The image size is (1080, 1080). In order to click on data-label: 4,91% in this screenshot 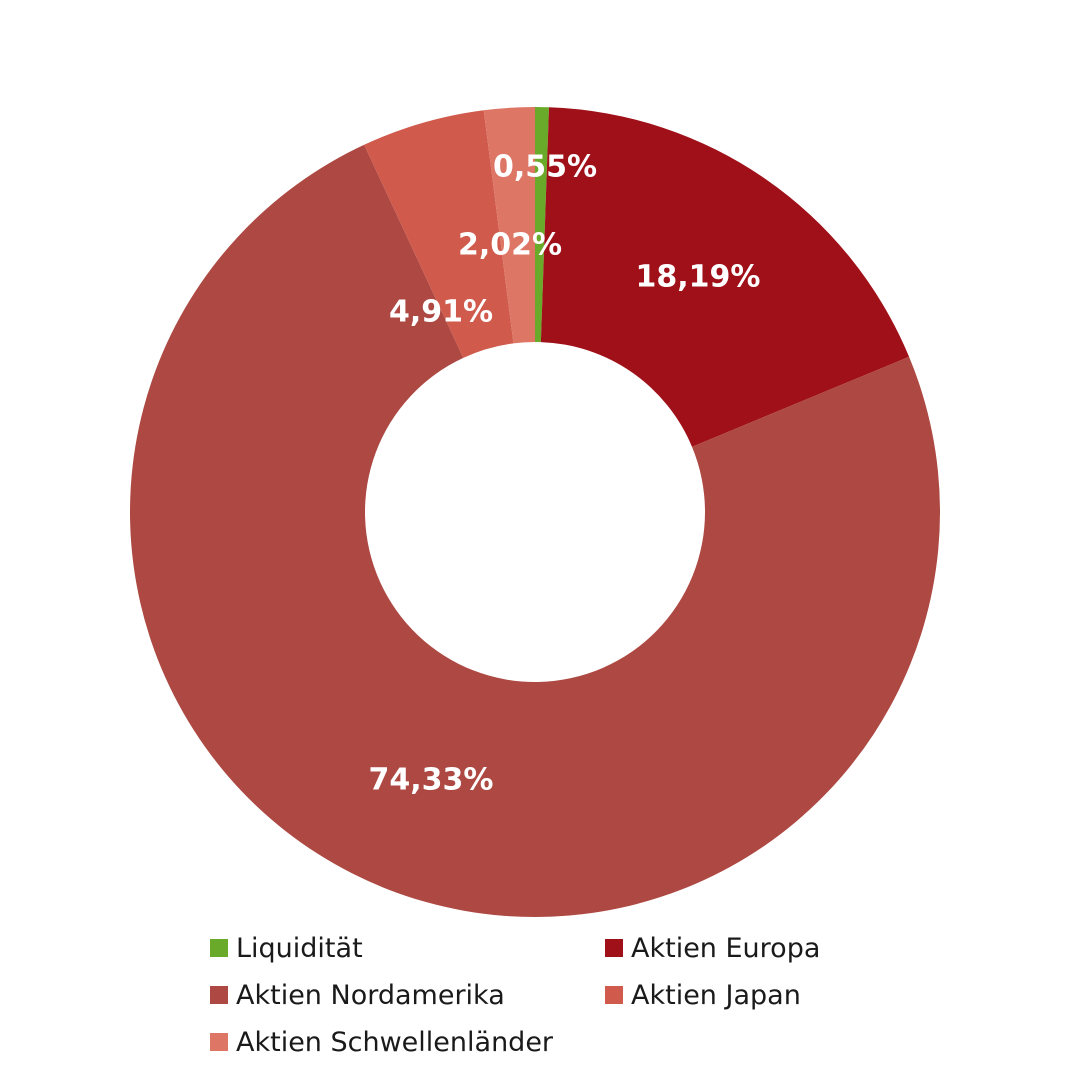, I will do `click(441, 312)`.